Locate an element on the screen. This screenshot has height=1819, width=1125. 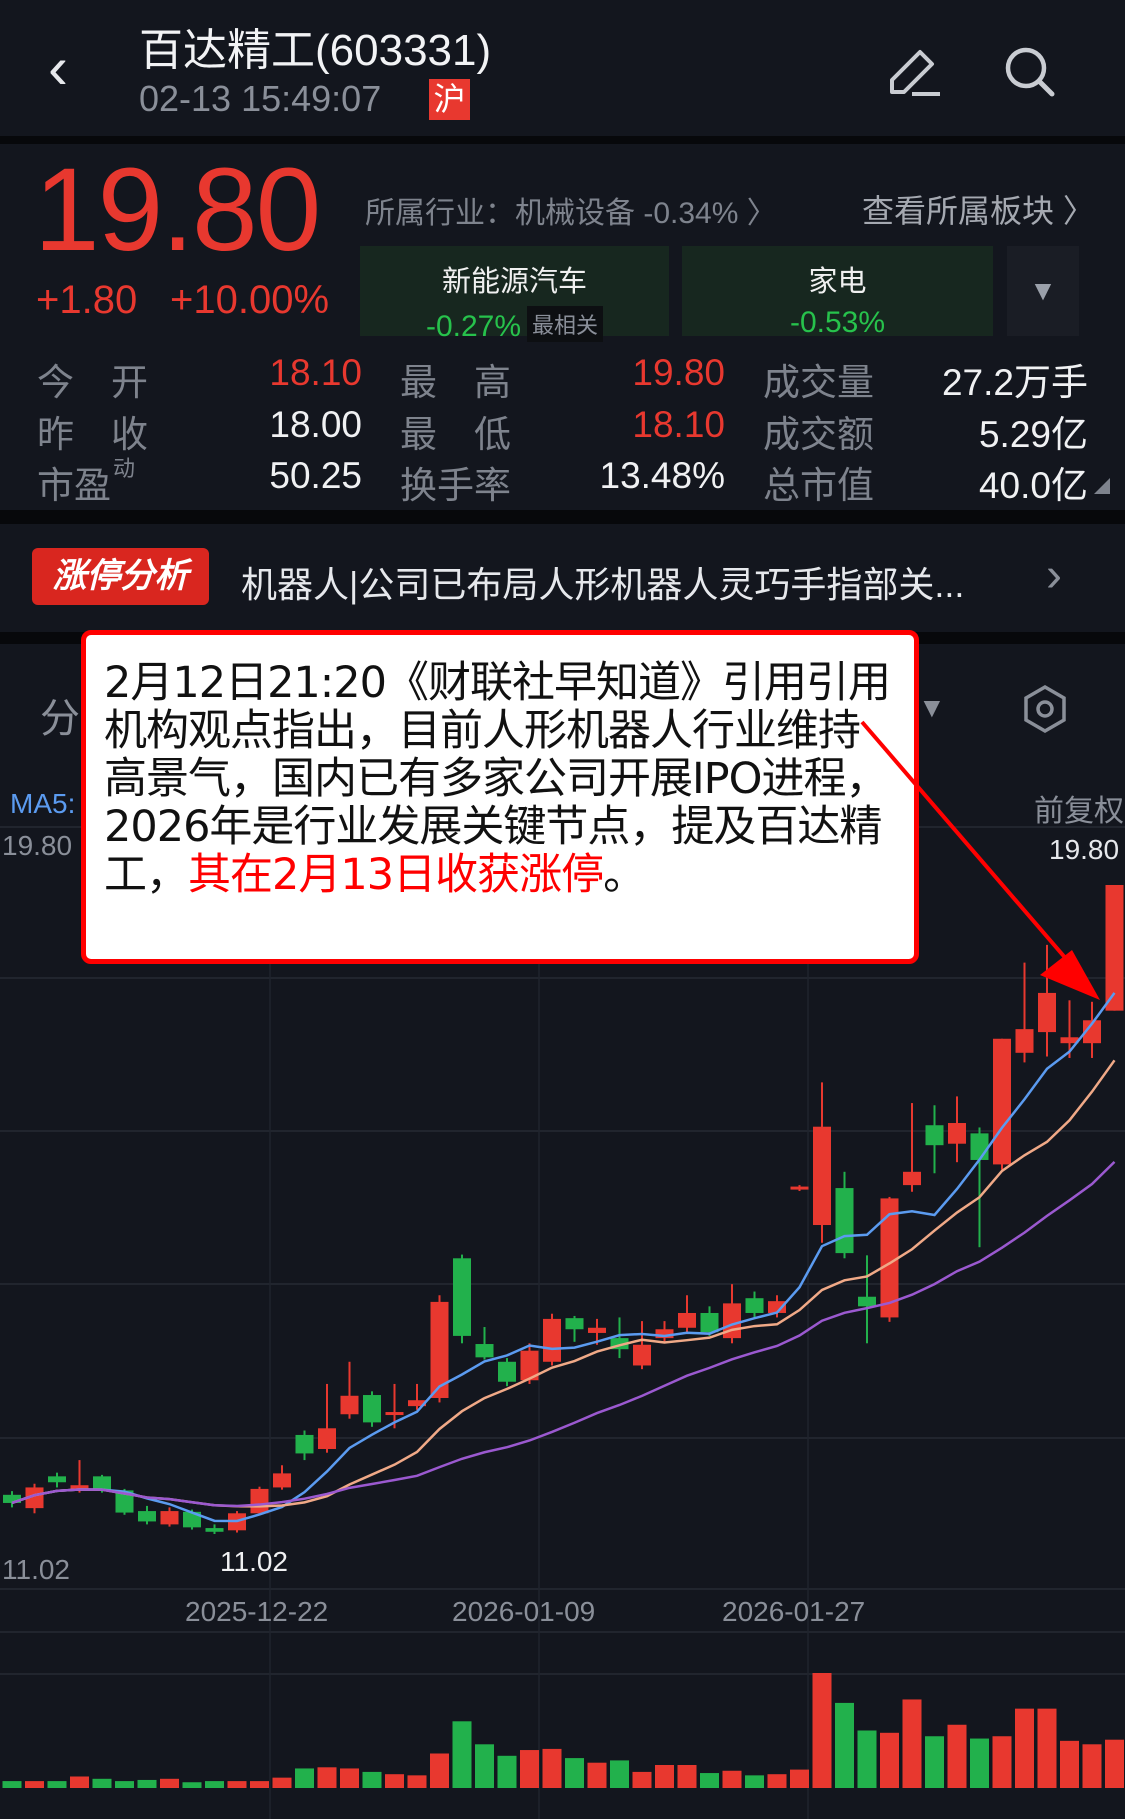
top-bar is located at coordinates (562, 68).